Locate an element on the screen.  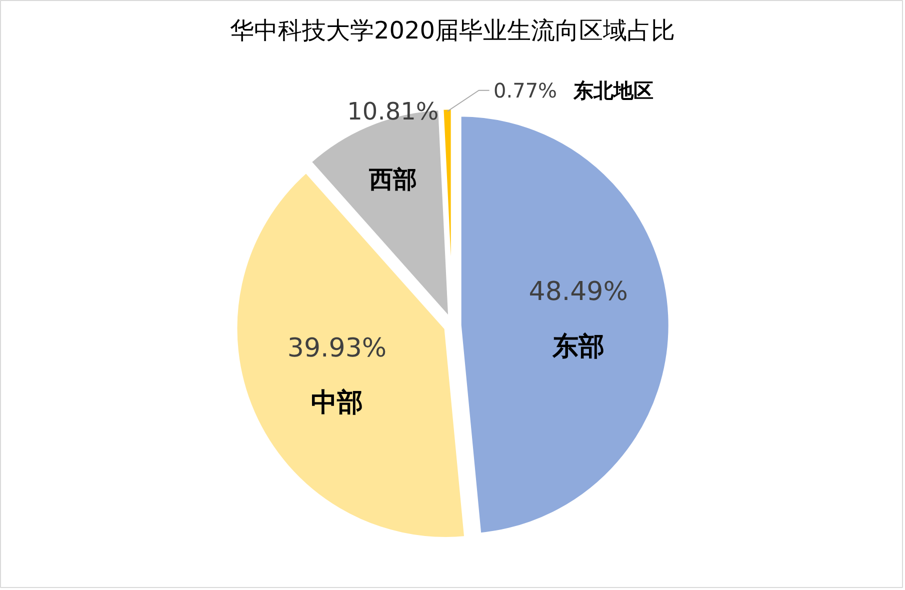
chart-title: 华中科技大学2020届毕业生流向区域占比 is located at coordinates (453, 30).